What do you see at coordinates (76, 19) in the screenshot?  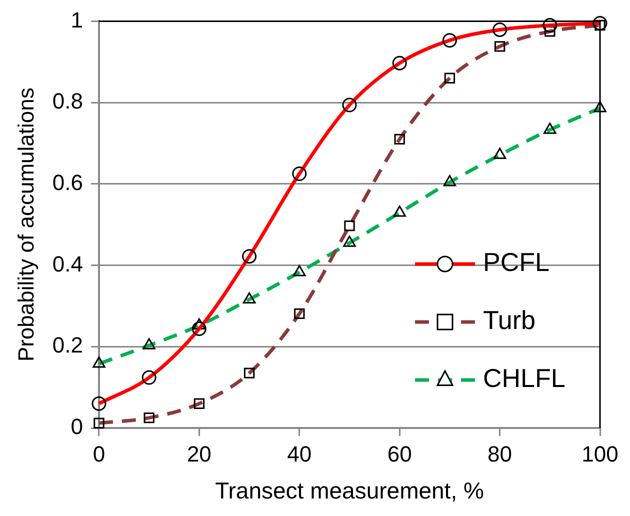 I see `y-tick-label: 1` at bounding box center [76, 19].